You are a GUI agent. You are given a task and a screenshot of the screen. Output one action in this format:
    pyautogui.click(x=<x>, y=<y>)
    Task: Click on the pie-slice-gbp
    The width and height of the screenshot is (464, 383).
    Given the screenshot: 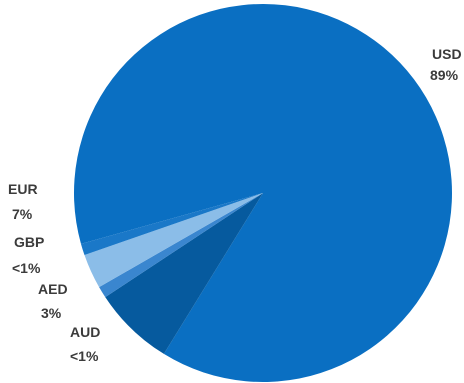 What is the action you would take?
    pyautogui.click(x=181, y=245)
    